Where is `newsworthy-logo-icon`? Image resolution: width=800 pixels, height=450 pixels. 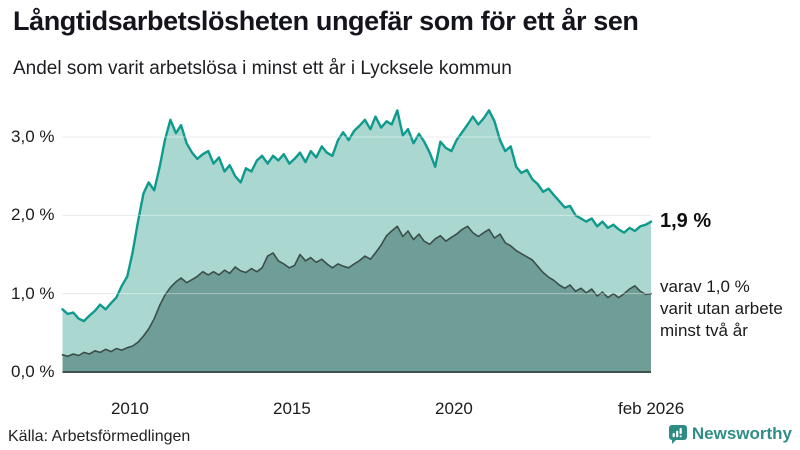
newsworthy-logo-icon is located at coordinates (677, 434).